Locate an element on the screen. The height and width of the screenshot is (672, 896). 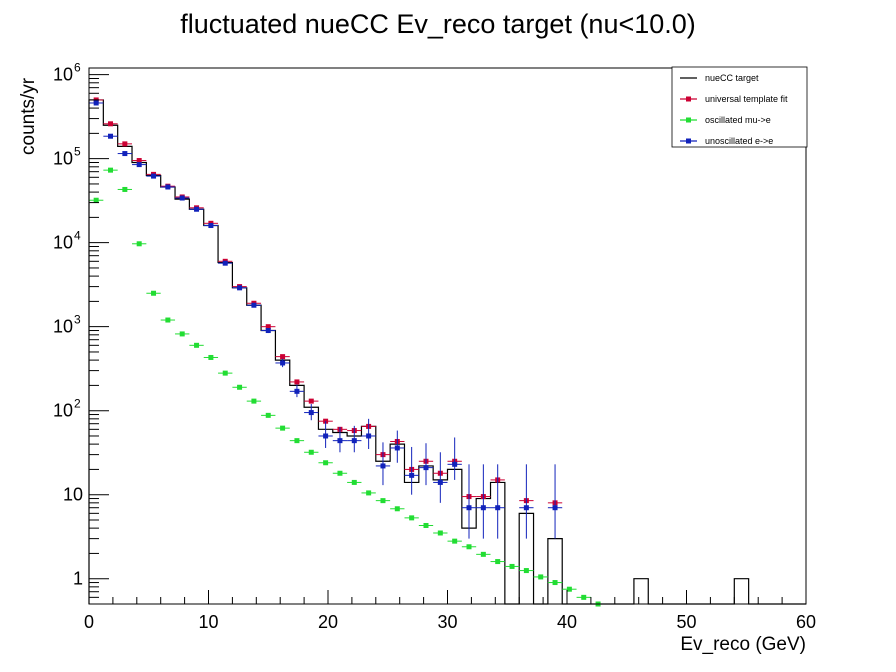
x-tick-label: 50 is located at coordinates (686, 622).